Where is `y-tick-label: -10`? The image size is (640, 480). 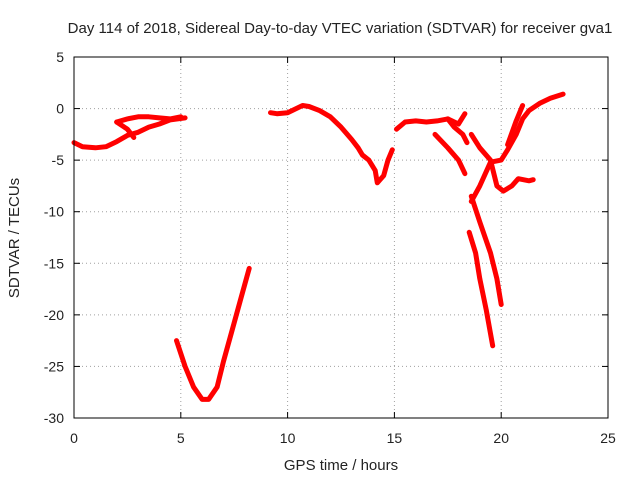 y-tick-label: -10 is located at coordinates (54, 212).